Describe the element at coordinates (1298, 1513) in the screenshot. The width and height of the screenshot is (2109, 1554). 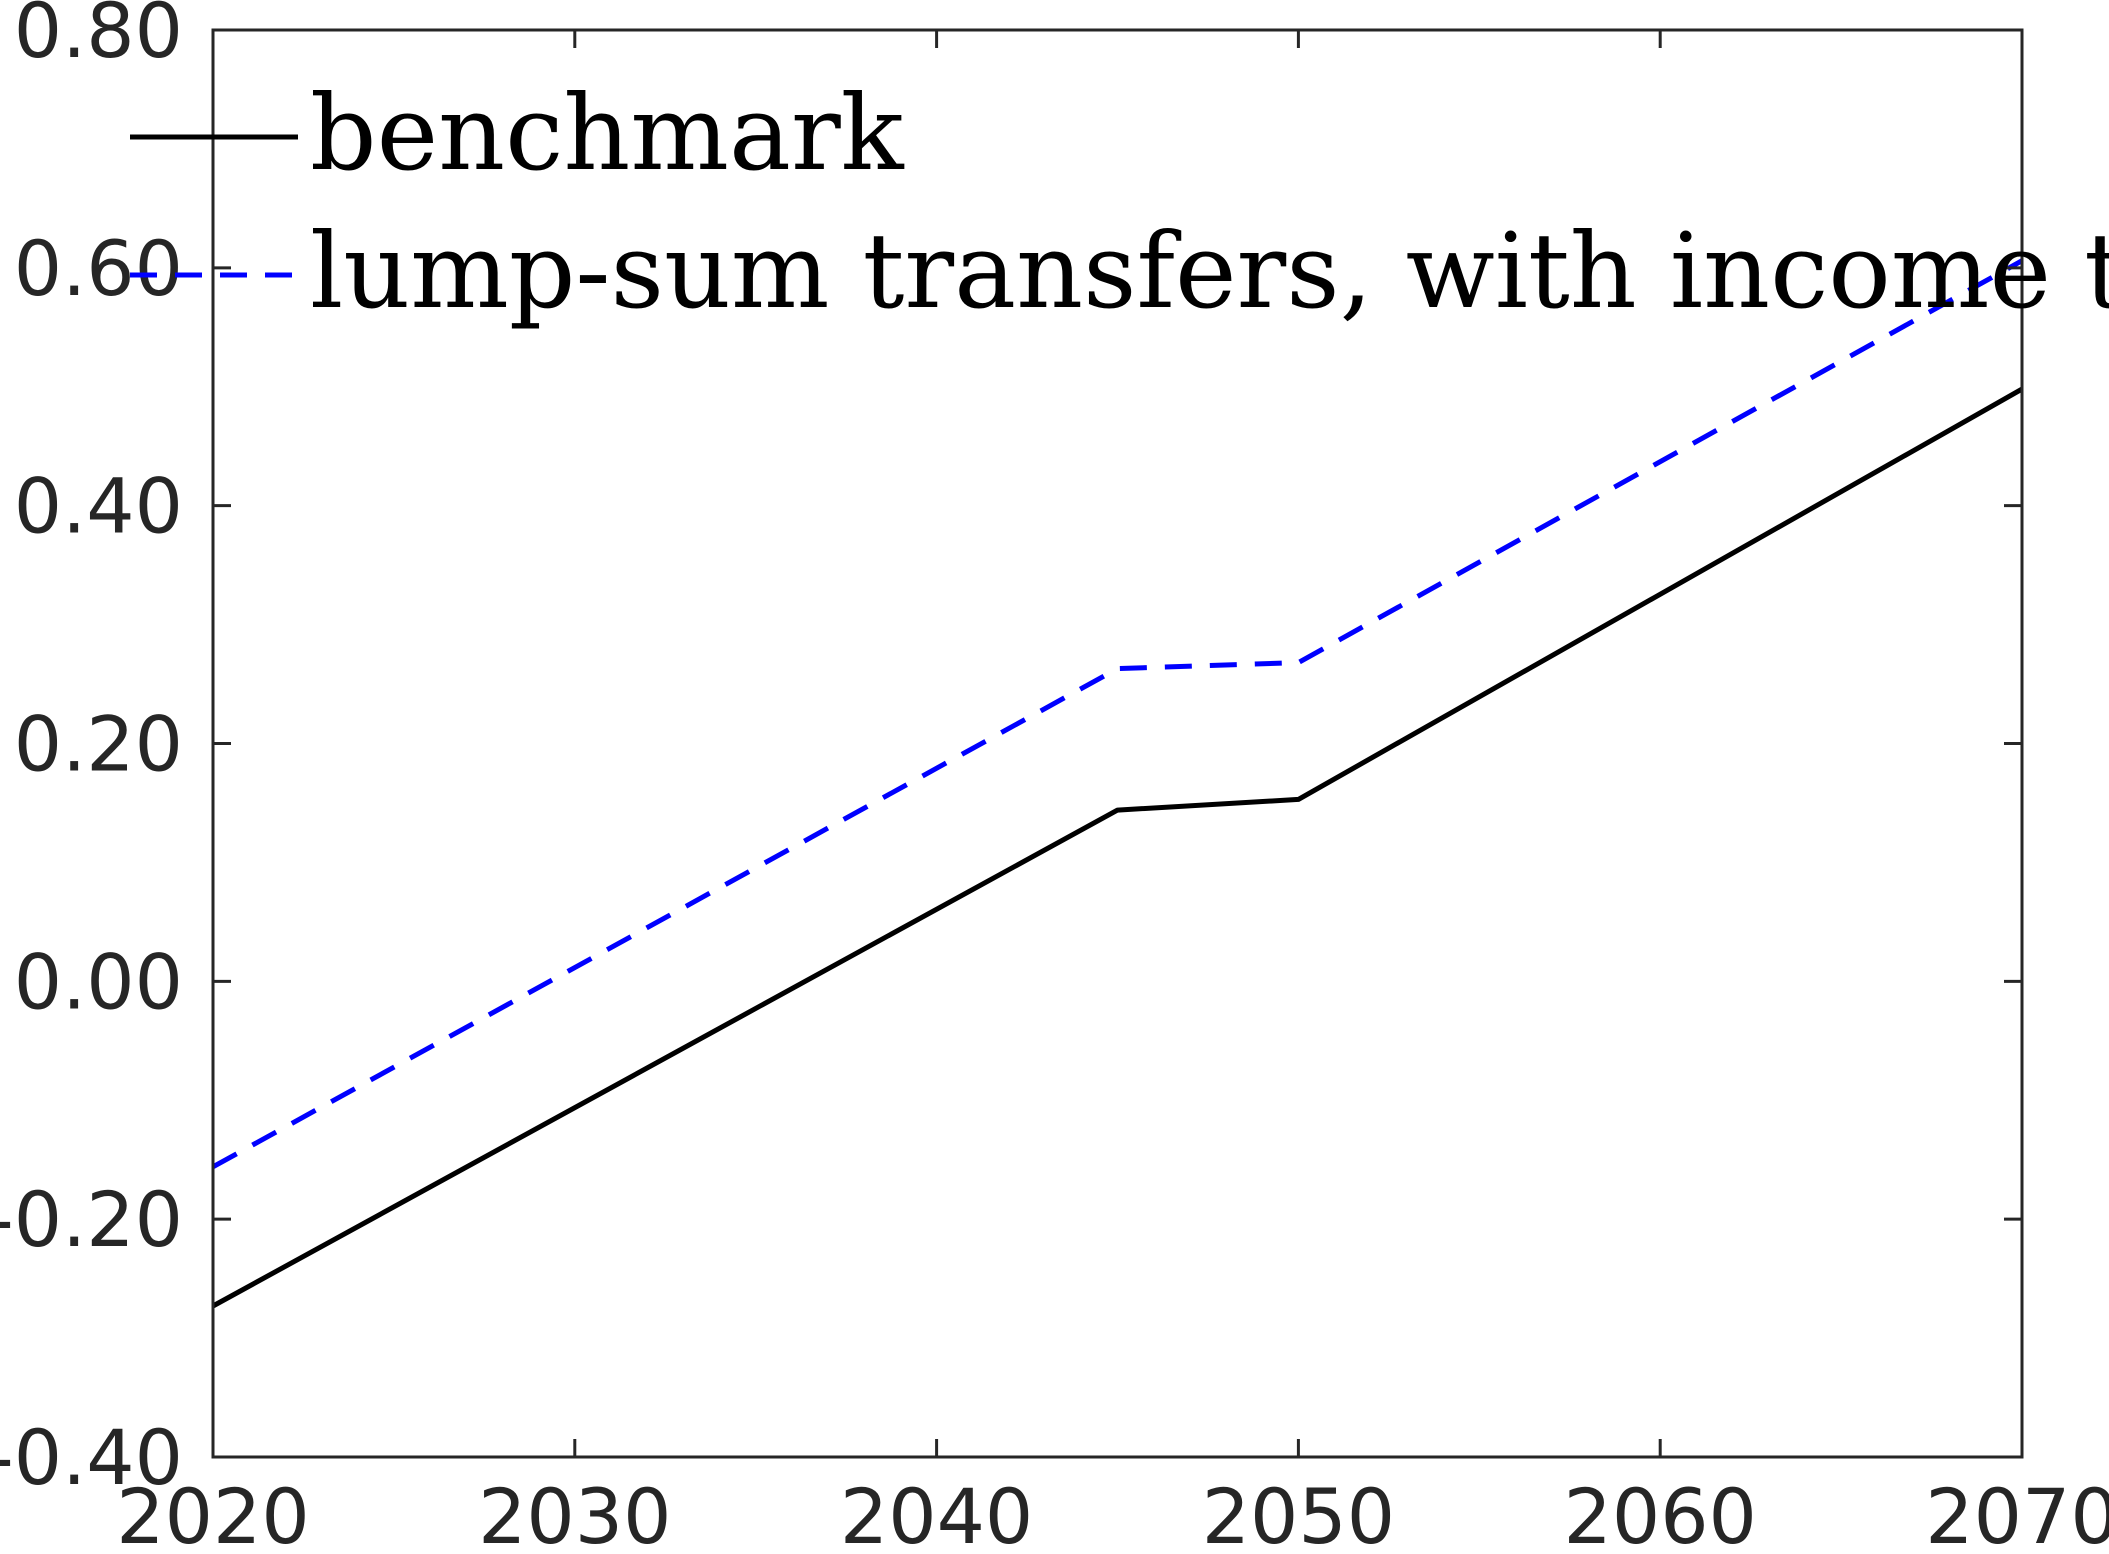
I see `x-tick-label: 2050` at that location.